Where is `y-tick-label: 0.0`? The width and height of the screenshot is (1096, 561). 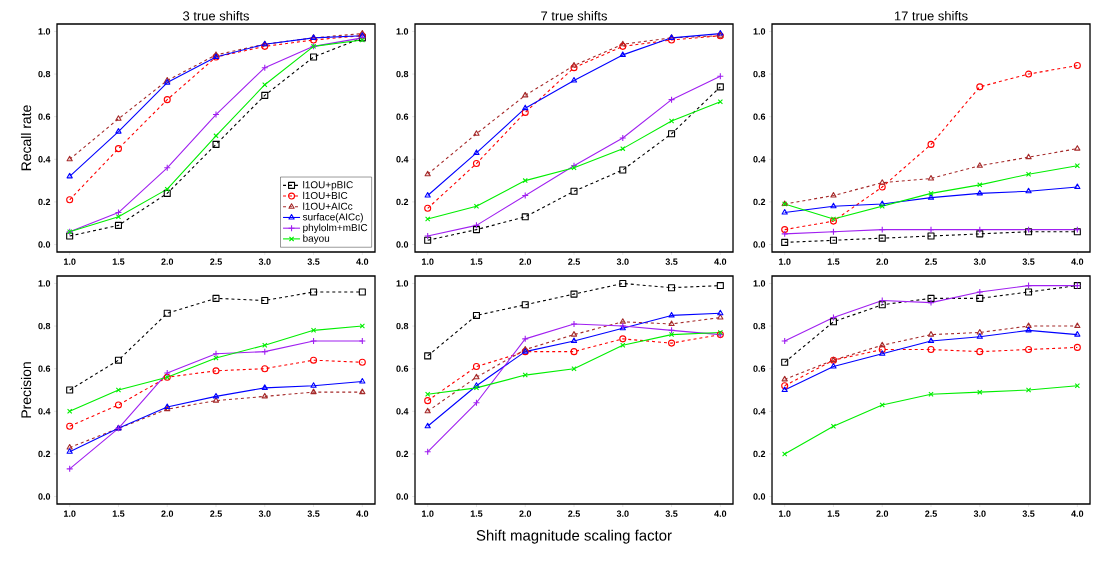 y-tick-label: 0.0 is located at coordinates (402, 244).